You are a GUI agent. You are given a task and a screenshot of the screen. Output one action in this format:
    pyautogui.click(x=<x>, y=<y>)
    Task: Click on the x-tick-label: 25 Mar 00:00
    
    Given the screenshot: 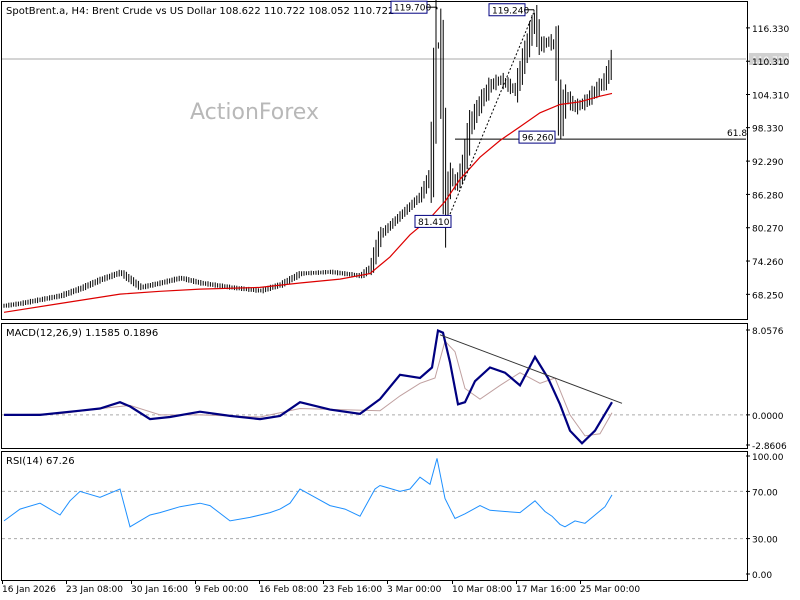 What is the action you would take?
    pyautogui.click(x=610, y=590)
    